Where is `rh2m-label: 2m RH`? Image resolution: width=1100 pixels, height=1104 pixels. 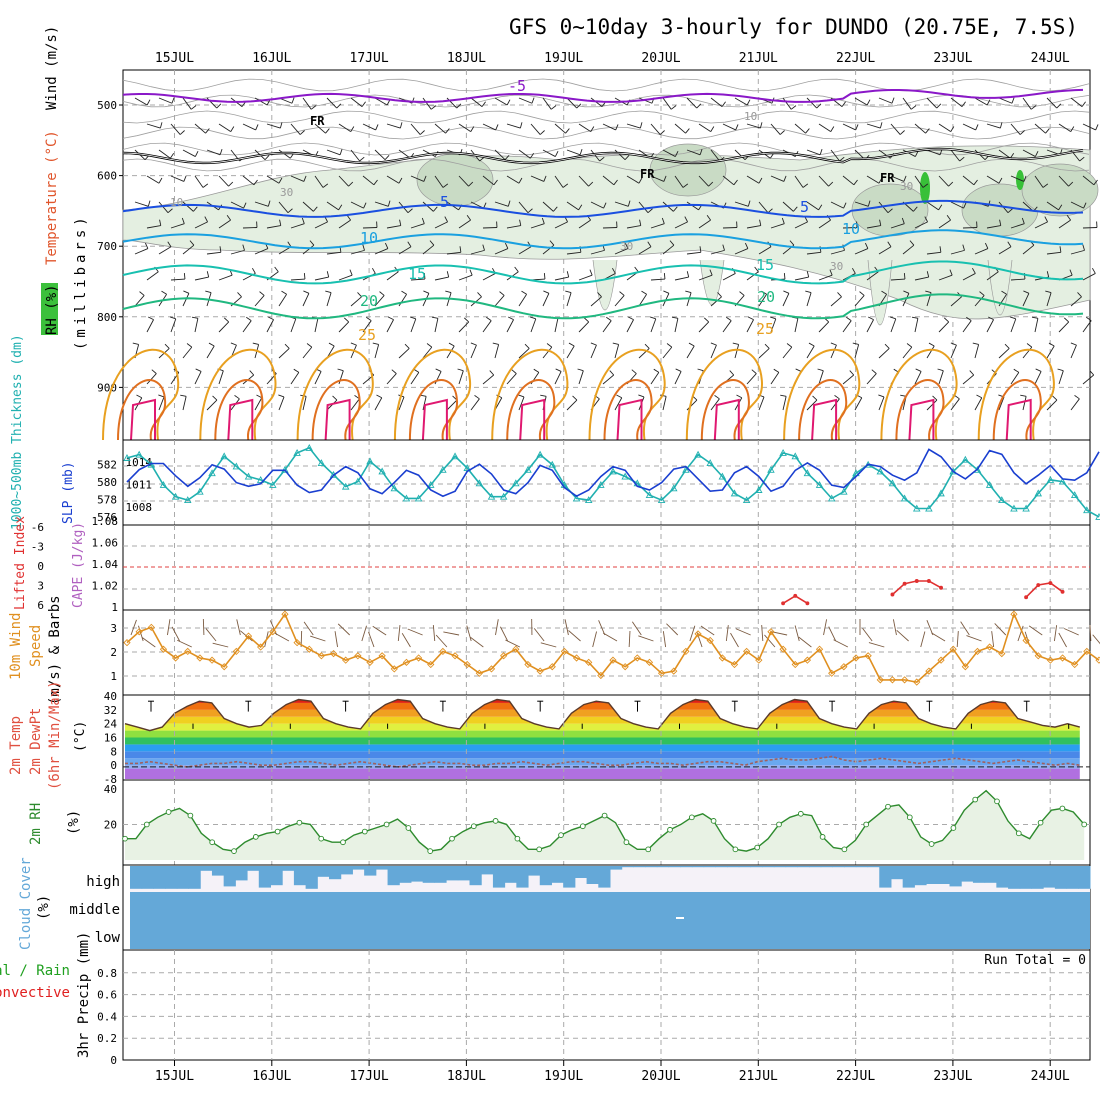
rh2m-label: 2m RH is located at coordinates (36, 824).